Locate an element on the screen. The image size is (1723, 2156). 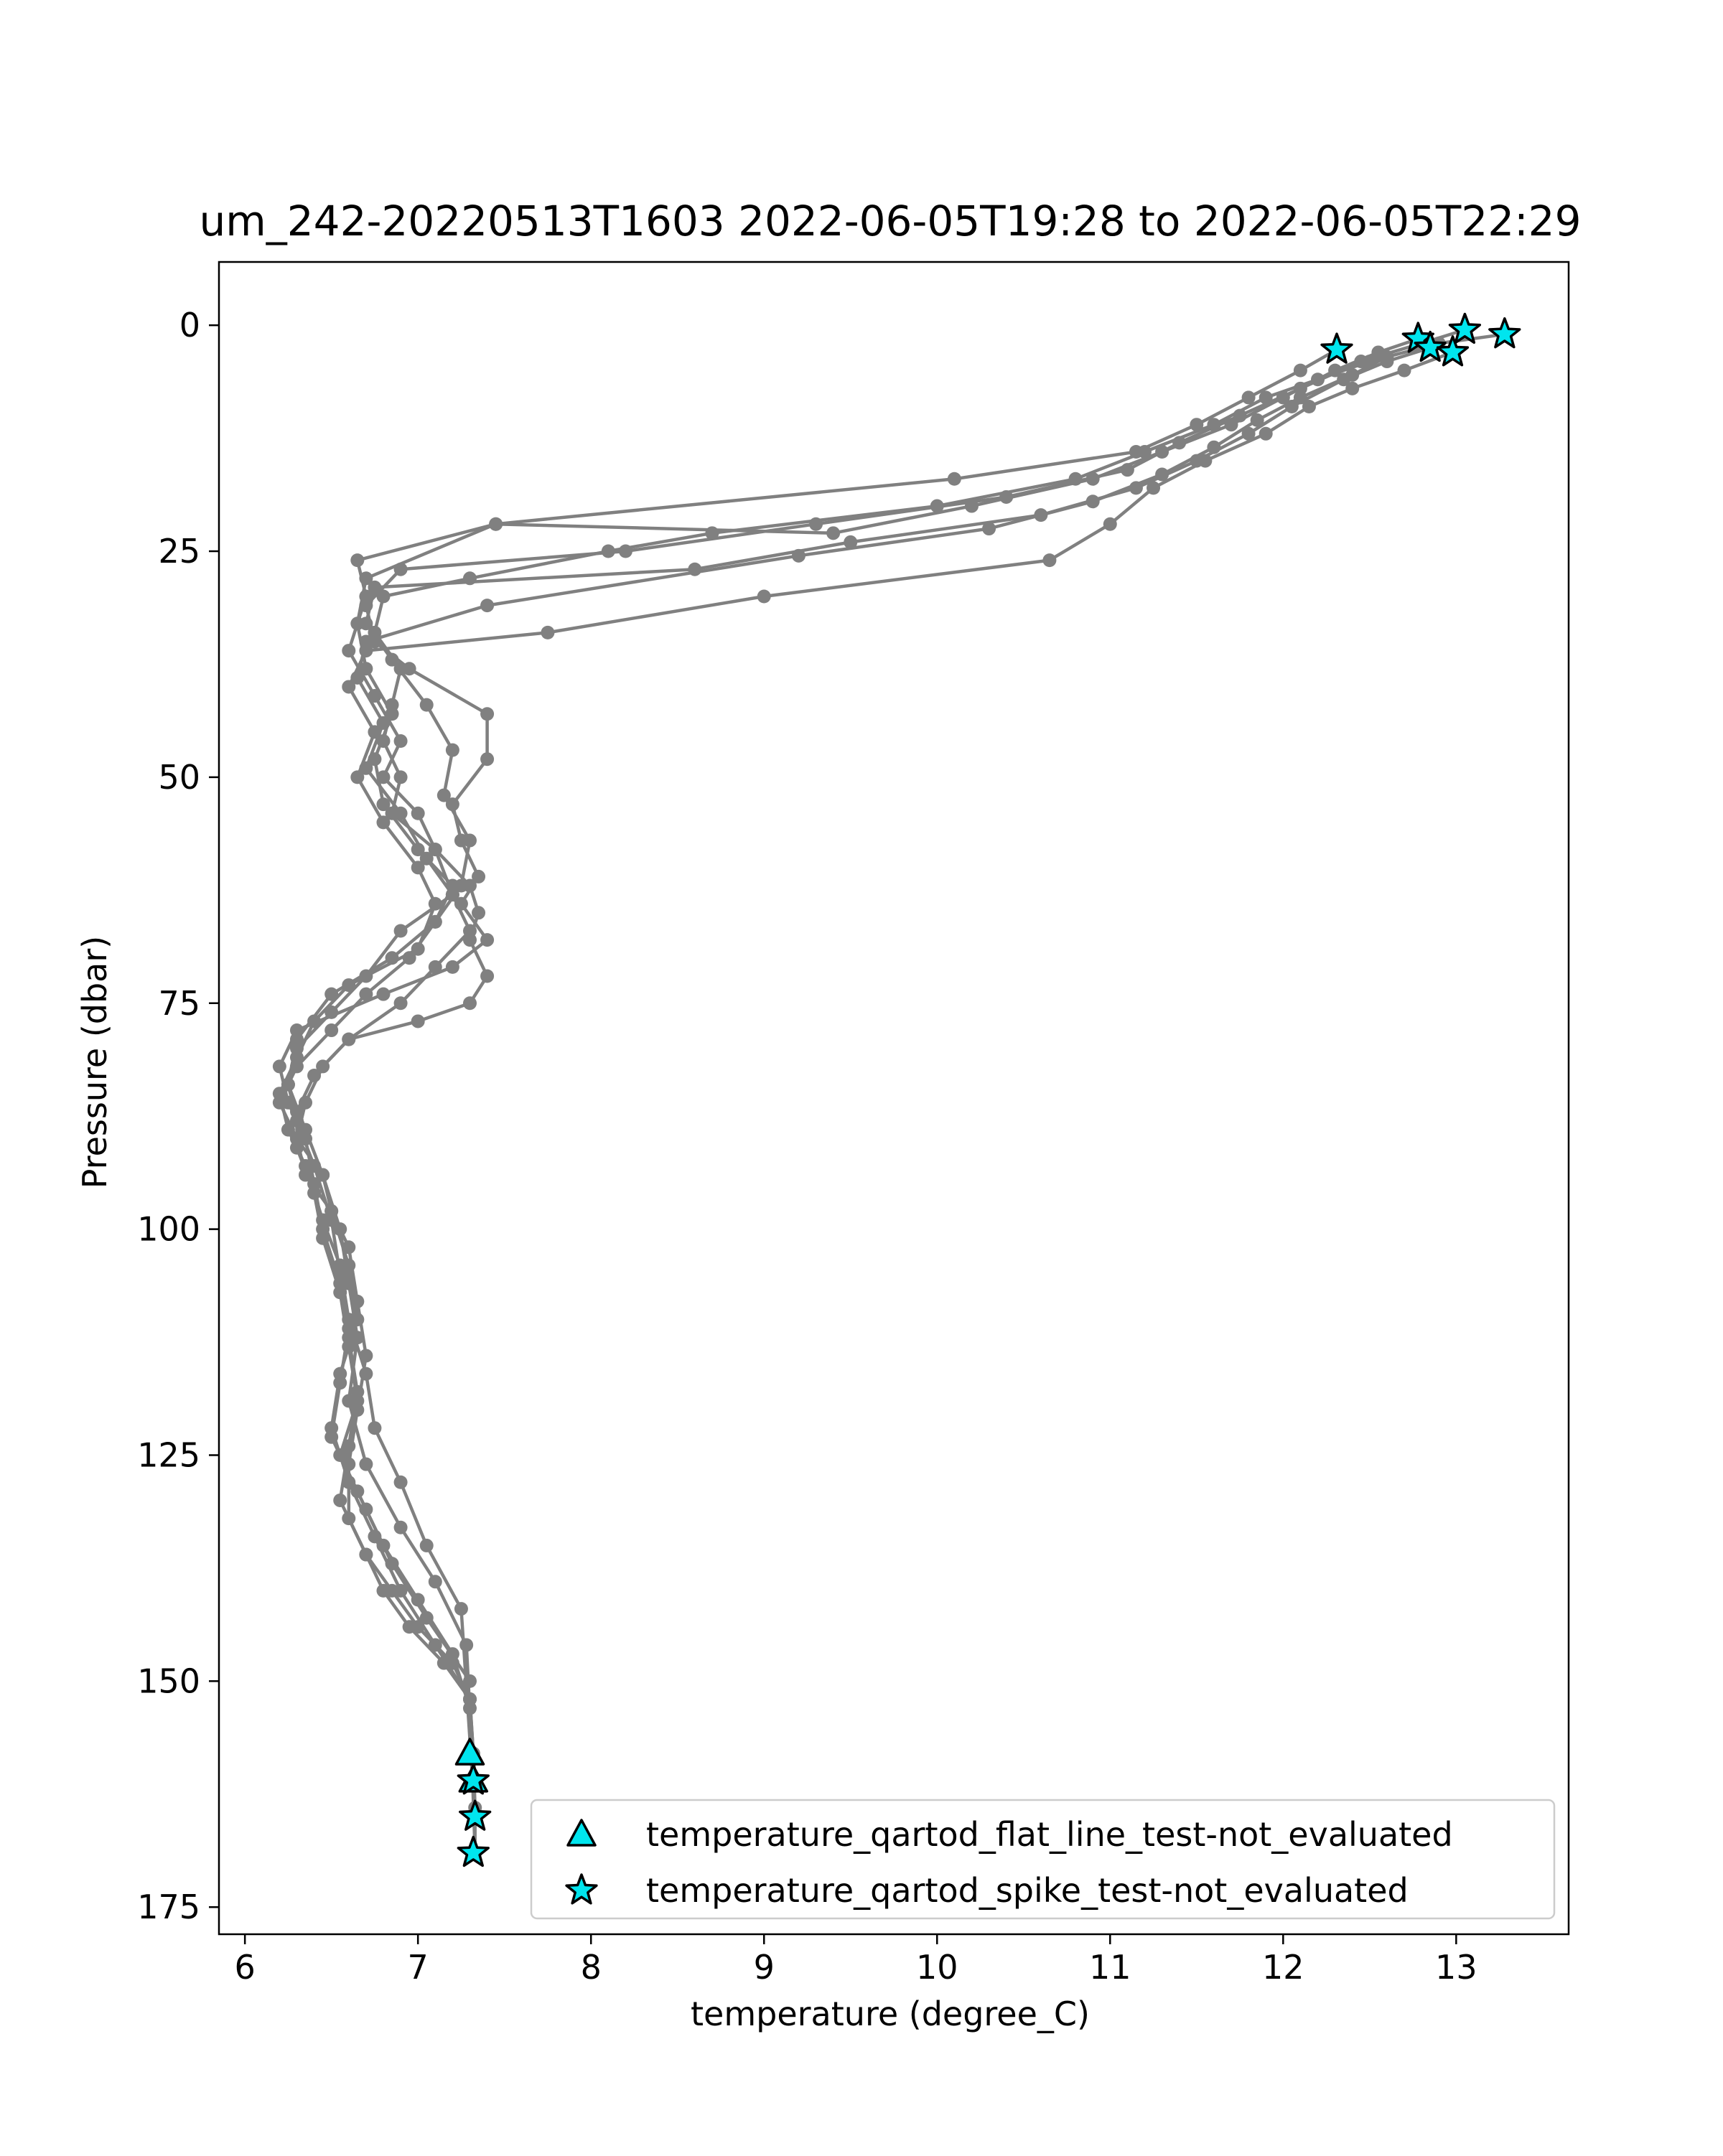
legend-marker-triangle is located at coordinates (581, 1833).